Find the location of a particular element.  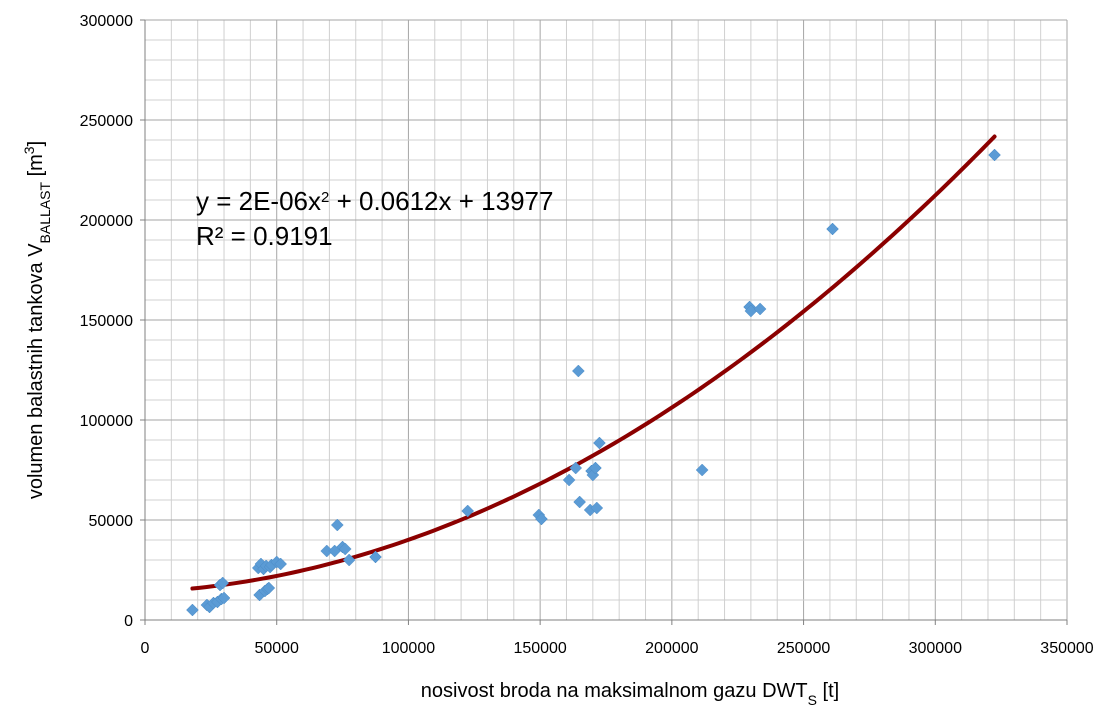

y-axis-title: volumen balastnih tankova VBALLAST [m3] is located at coordinates (37, 320).